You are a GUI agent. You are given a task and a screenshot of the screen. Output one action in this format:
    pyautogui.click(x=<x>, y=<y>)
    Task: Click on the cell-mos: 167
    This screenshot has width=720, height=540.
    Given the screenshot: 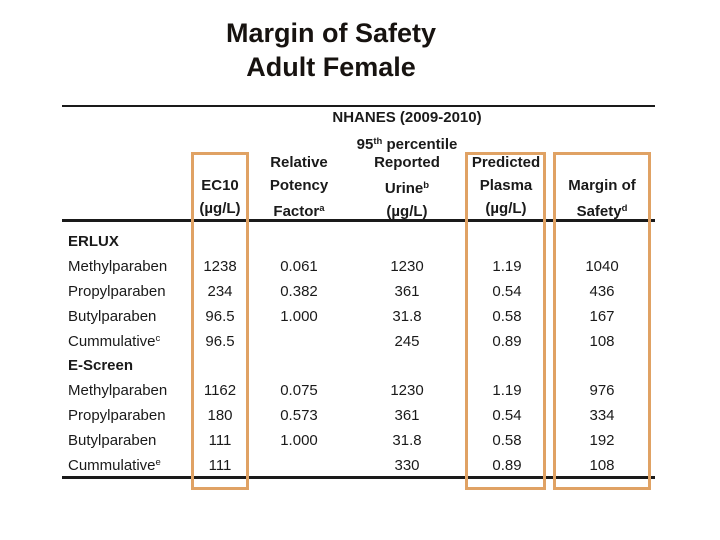 What is the action you would take?
    pyautogui.click(x=602, y=316)
    